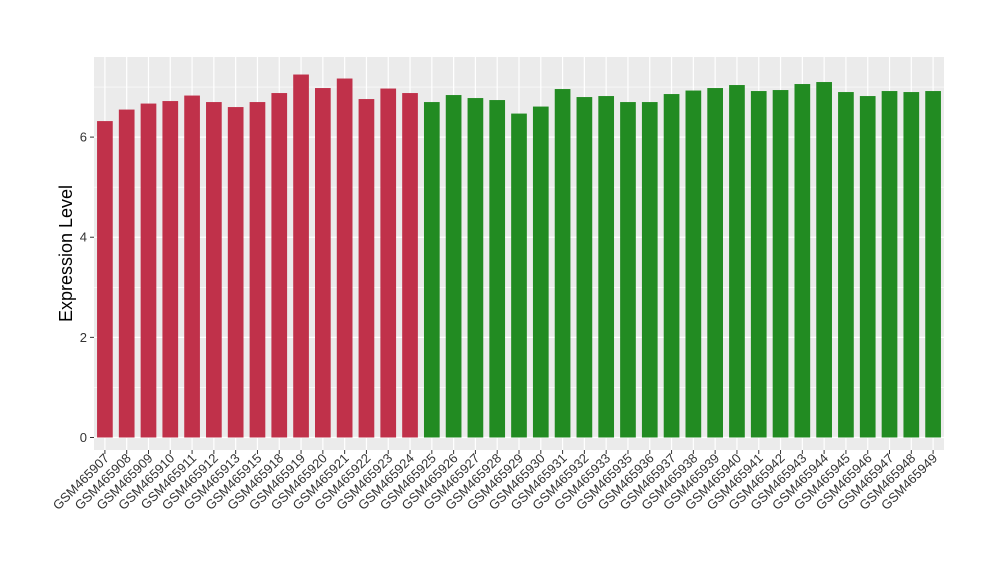 This screenshot has width=1000, height=580. I want to click on bar-GSM465944, so click(824, 260).